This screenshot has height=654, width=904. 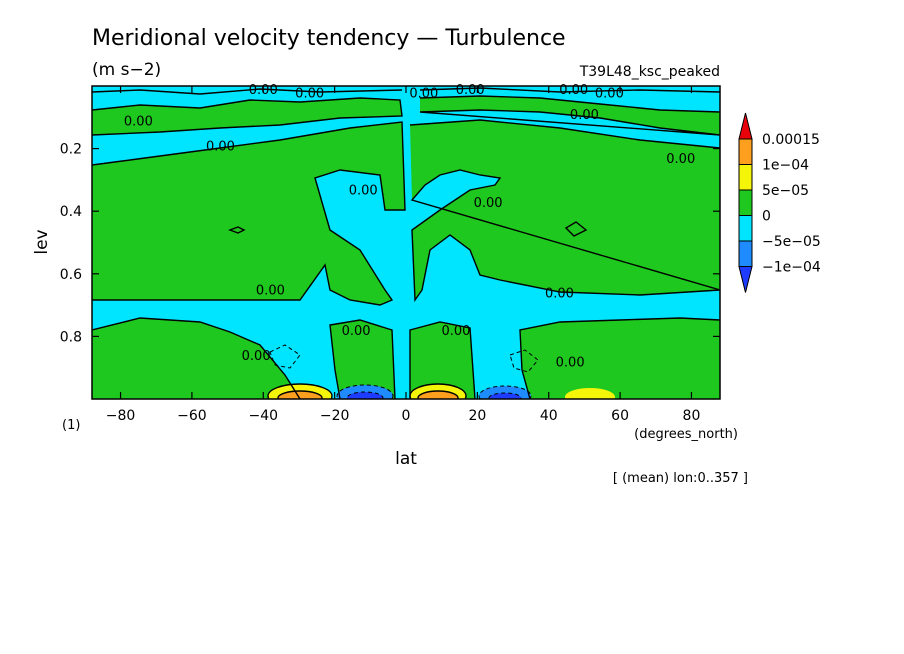 What do you see at coordinates (549, 416) in the screenshot?
I see `x-tick-label: 40` at bounding box center [549, 416].